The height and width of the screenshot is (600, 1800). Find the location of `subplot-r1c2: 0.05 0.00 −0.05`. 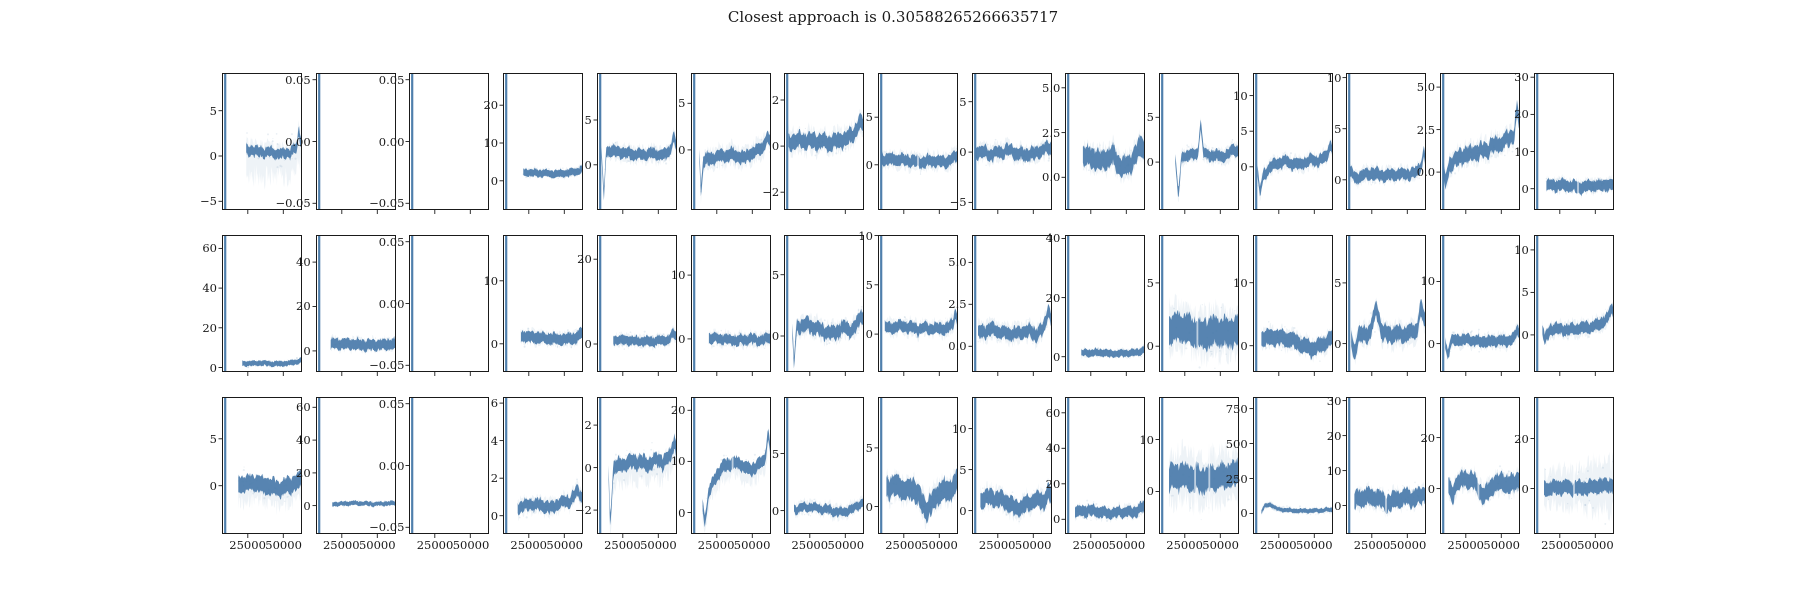

subplot-r1c2: 0.05 0.00 −0.05 is located at coordinates (335, 143).